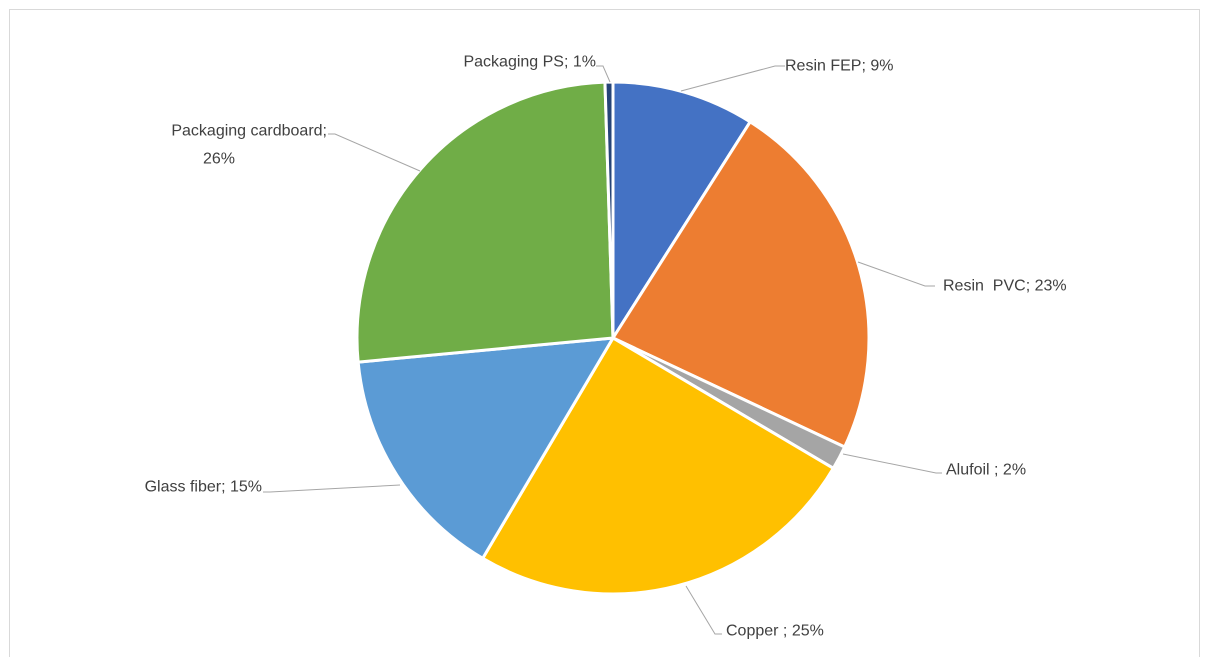 The image size is (1211, 657). I want to click on data-label-packaging-cardboard-line2: 26%, so click(219, 159).